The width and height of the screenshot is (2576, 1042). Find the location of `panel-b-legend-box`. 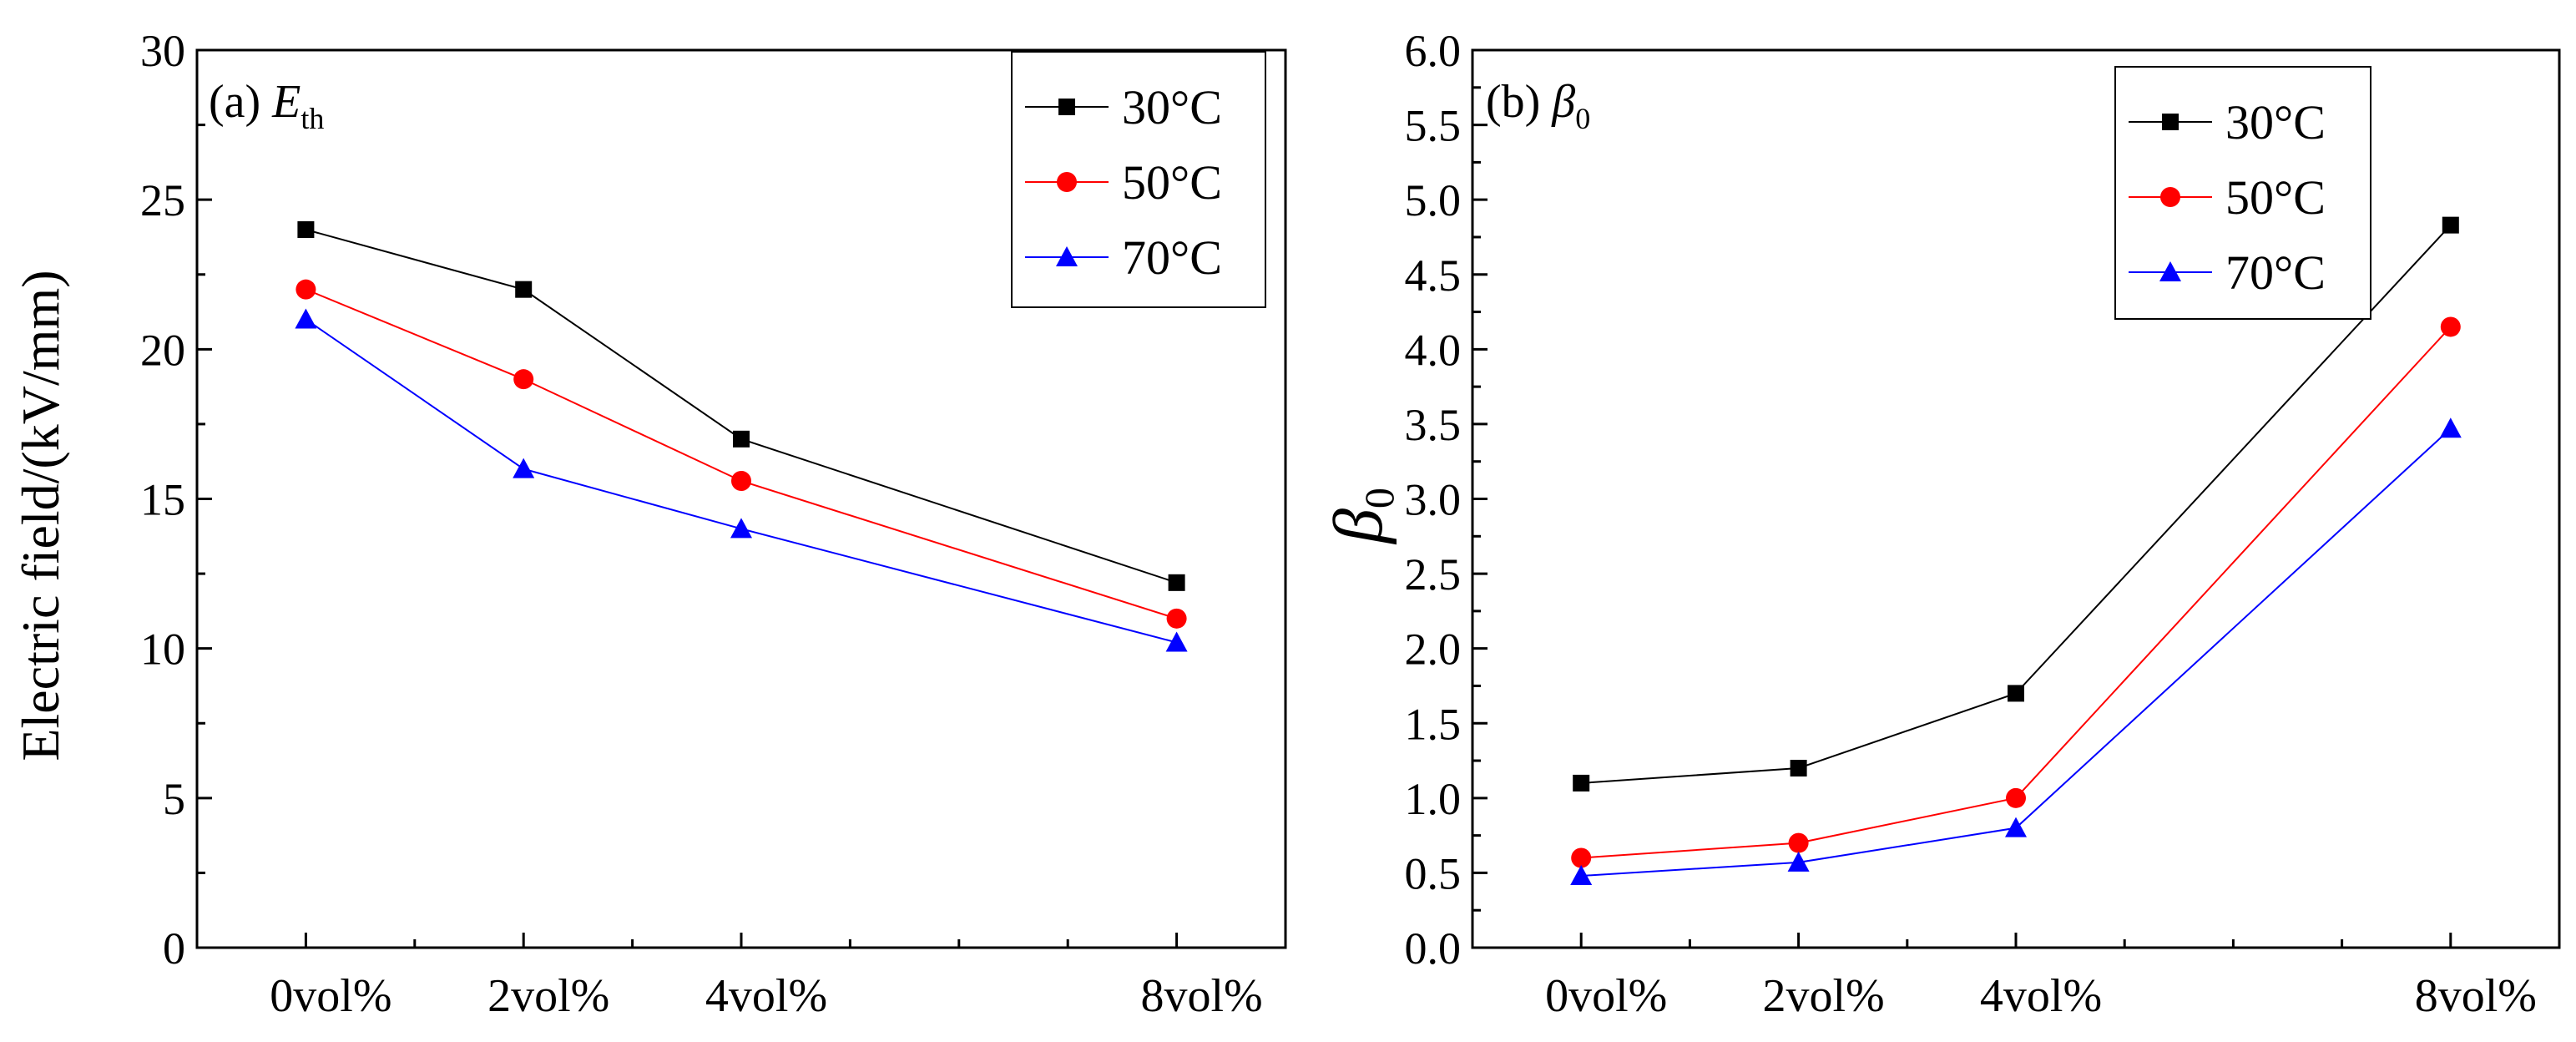

panel-b-legend-box is located at coordinates (2242, 193).